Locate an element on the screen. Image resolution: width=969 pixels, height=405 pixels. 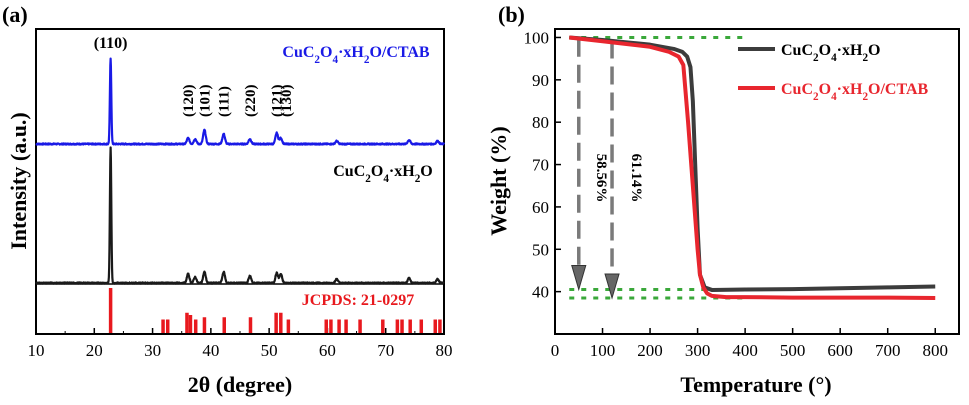
x-tick-label: 30 is located at coordinates (152, 350).